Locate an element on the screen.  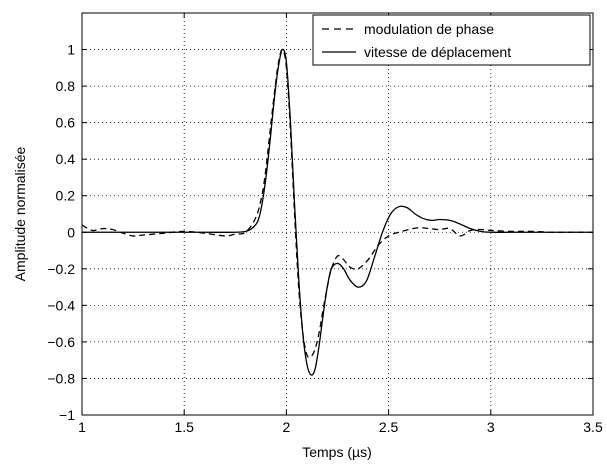
x-tick-label: 3.5 is located at coordinates (593, 427).